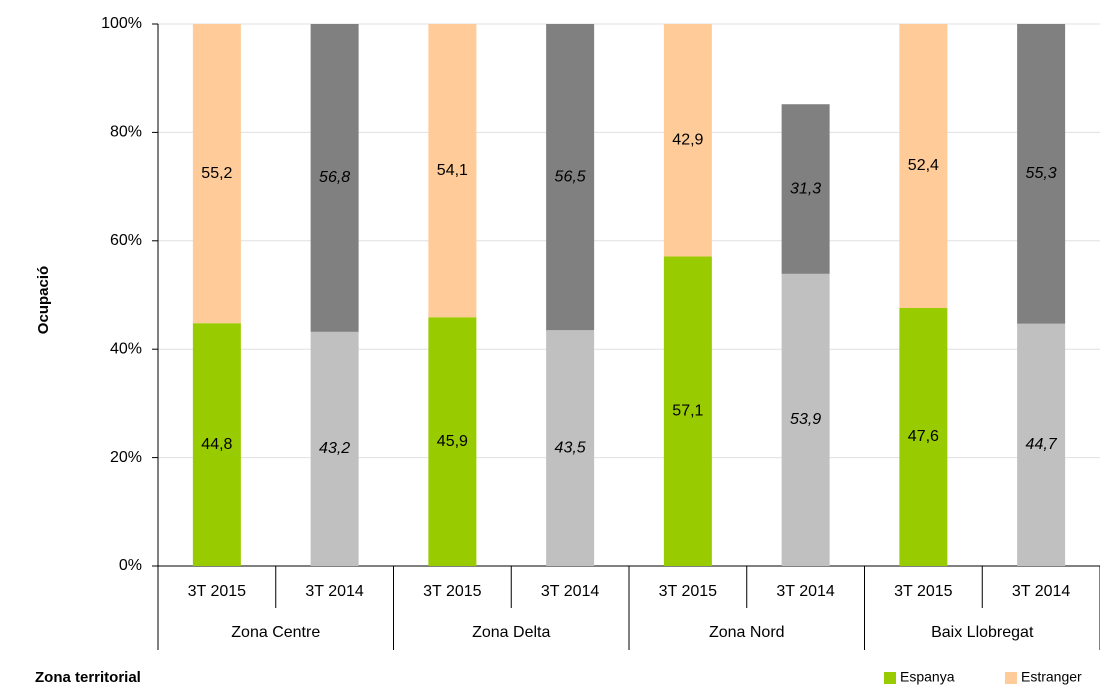  Describe the element at coordinates (747, 632) in the screenshot. I see `group-label: Zona Nord` at that location.